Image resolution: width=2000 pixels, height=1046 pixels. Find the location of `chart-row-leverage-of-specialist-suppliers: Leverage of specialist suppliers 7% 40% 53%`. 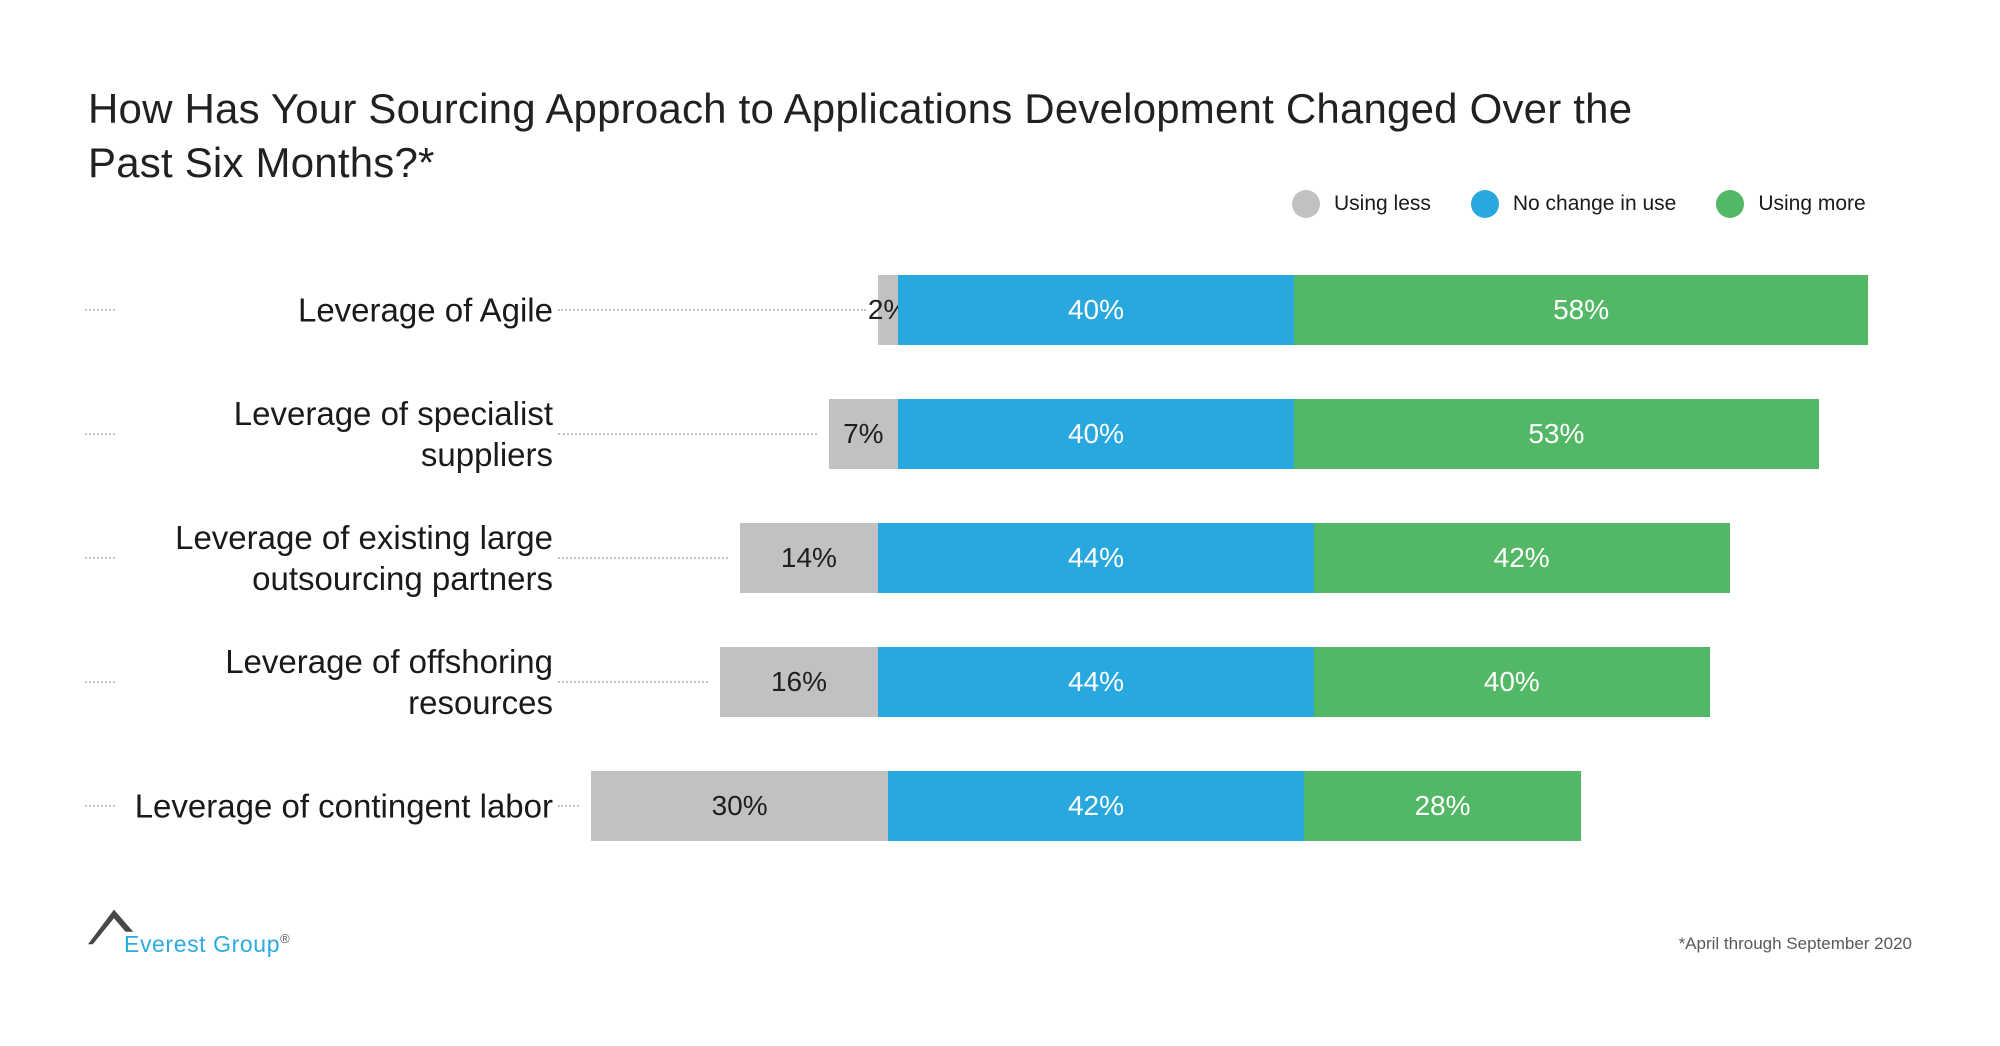

chart-row-leverage-of-specialist-suppliers: Leverage of specialist suppliers 7% 40% 53% is located at coordinates (1000, 434).